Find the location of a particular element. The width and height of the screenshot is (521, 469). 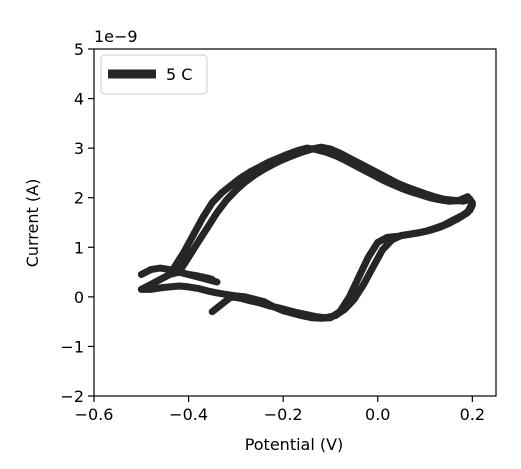

y-tick-label: 0 is located at coordinates (79, 297).